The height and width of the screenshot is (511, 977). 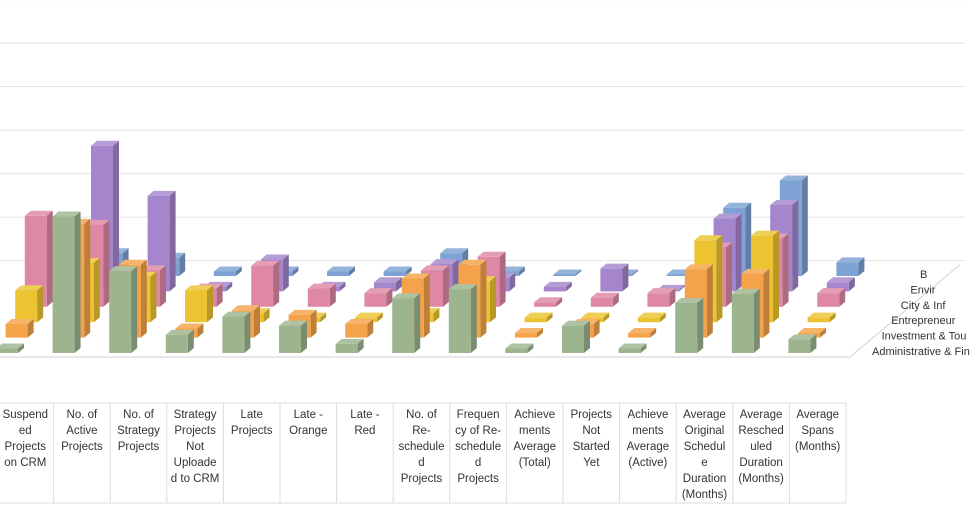 I want to click on category-label: Achieve ments Average (Active), so click(x=648, y=439).